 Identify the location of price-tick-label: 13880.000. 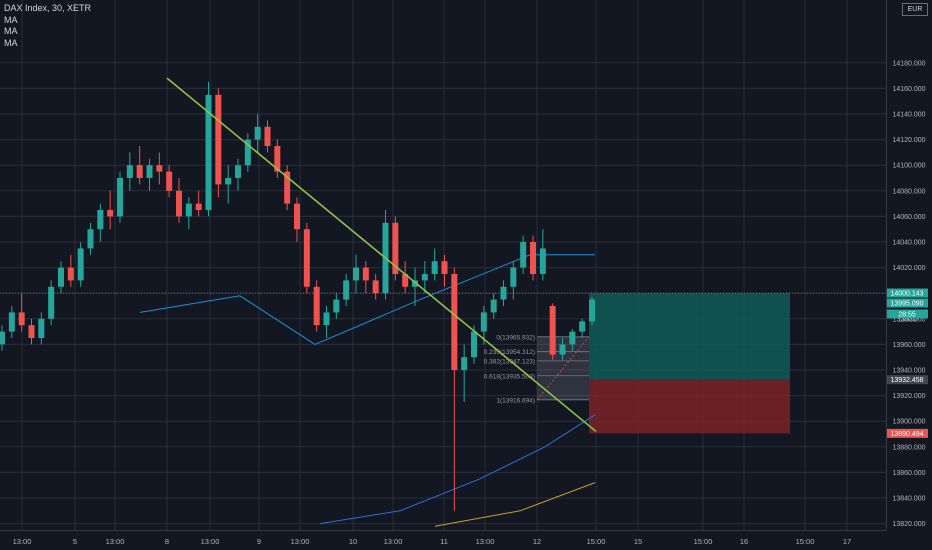
(908, 447).